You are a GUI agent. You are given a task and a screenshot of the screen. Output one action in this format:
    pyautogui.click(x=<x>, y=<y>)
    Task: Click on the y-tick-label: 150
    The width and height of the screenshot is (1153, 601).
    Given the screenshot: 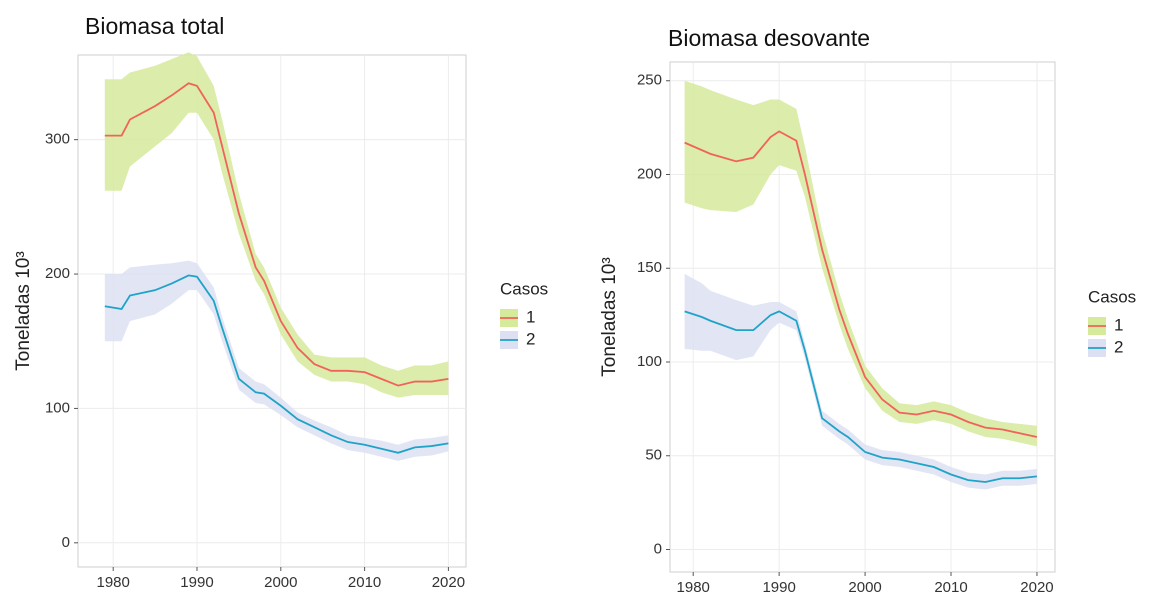 What is the action you would take?
    pyautogui.click(x=649, y=267)
    